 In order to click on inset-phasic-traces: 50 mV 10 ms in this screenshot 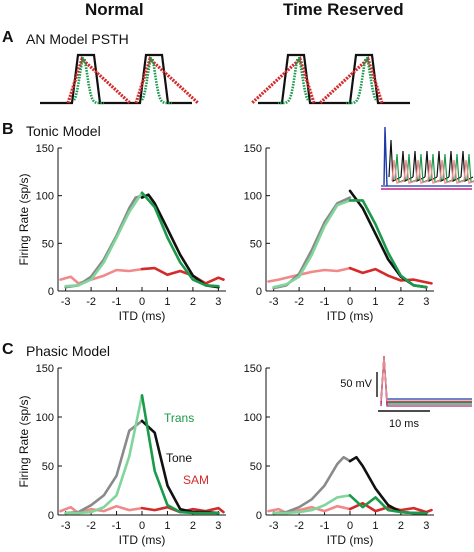, I will do `click(406, 392)`.